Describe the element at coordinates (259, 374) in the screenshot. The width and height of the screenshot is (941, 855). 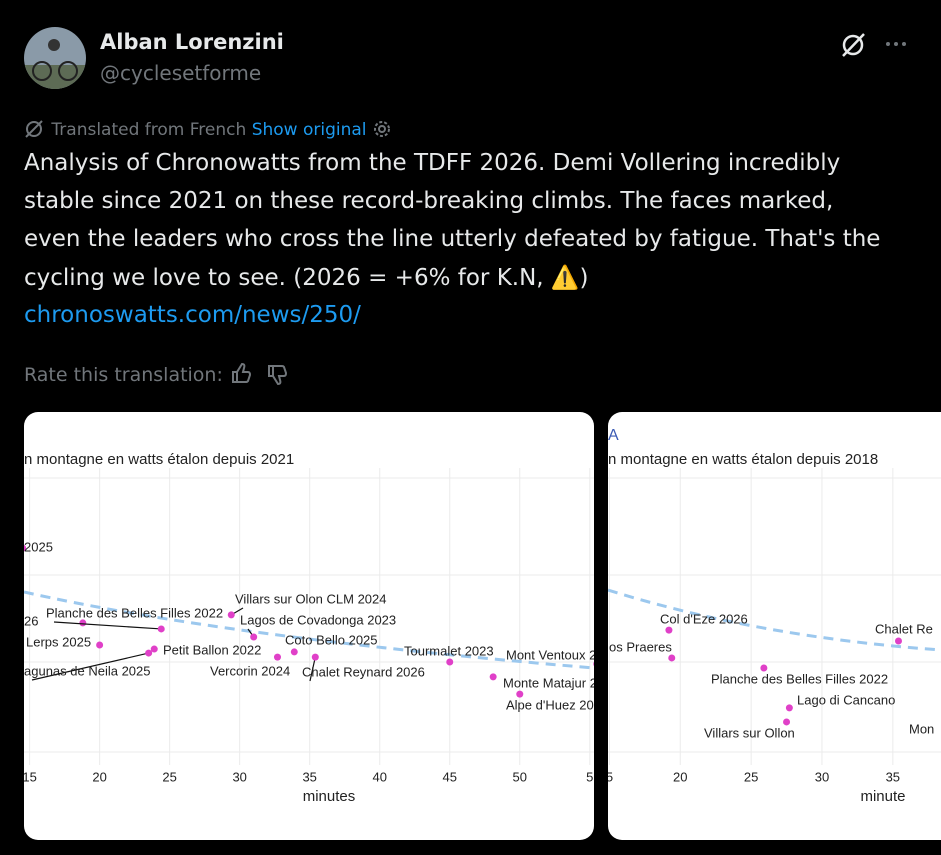
I see `rate-icons` at that location.